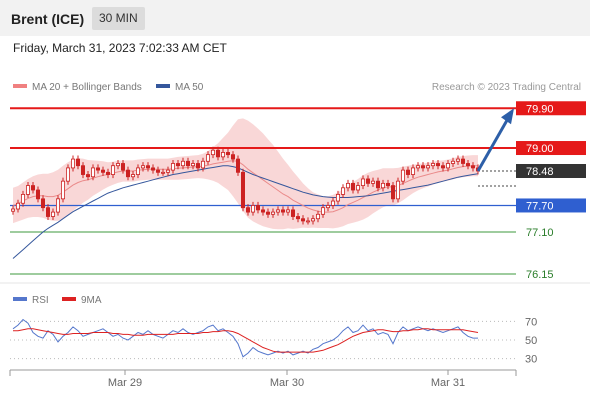 The width and height of the screenshot is (590, 400). Describe the element at coordinates (163, 86) in the screenshot. I see `legend-swatch-ma50` at that location.